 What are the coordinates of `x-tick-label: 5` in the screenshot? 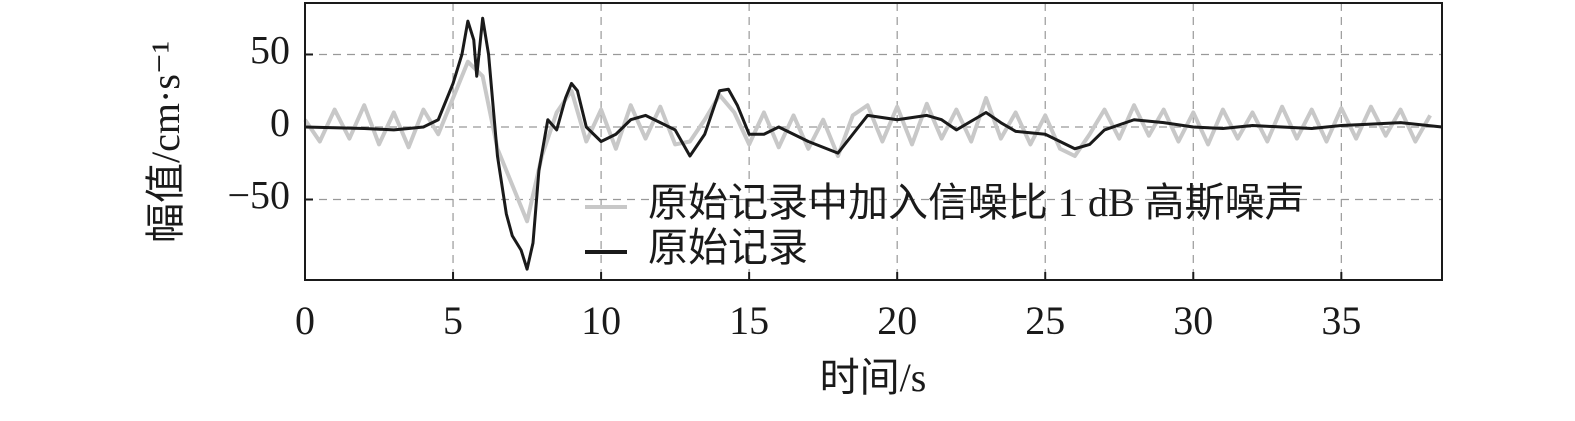 It's located at (453, 320).